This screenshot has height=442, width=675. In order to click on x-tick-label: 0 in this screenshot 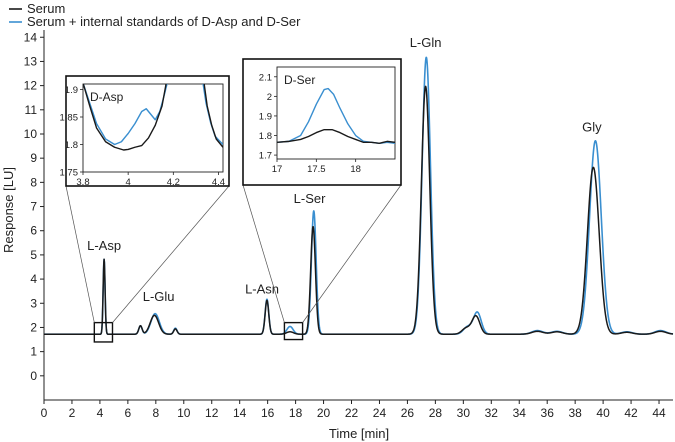, I will do `click(44, 413)`.